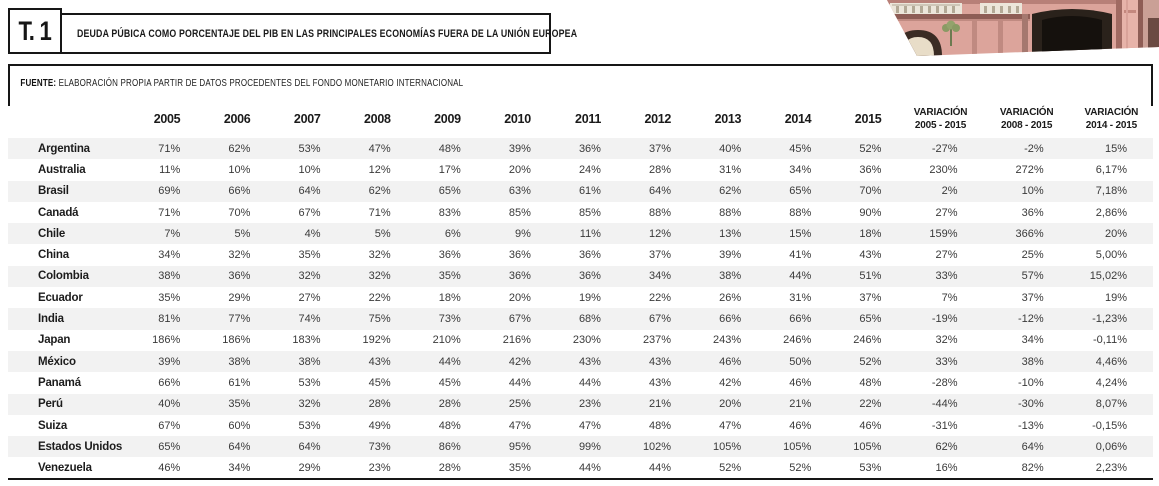 This screenshot has width=1159, height=486. Describe the element at coordinates (1032, 297) in the screenshot. I see `variation-value-cell: 37%` at that location.